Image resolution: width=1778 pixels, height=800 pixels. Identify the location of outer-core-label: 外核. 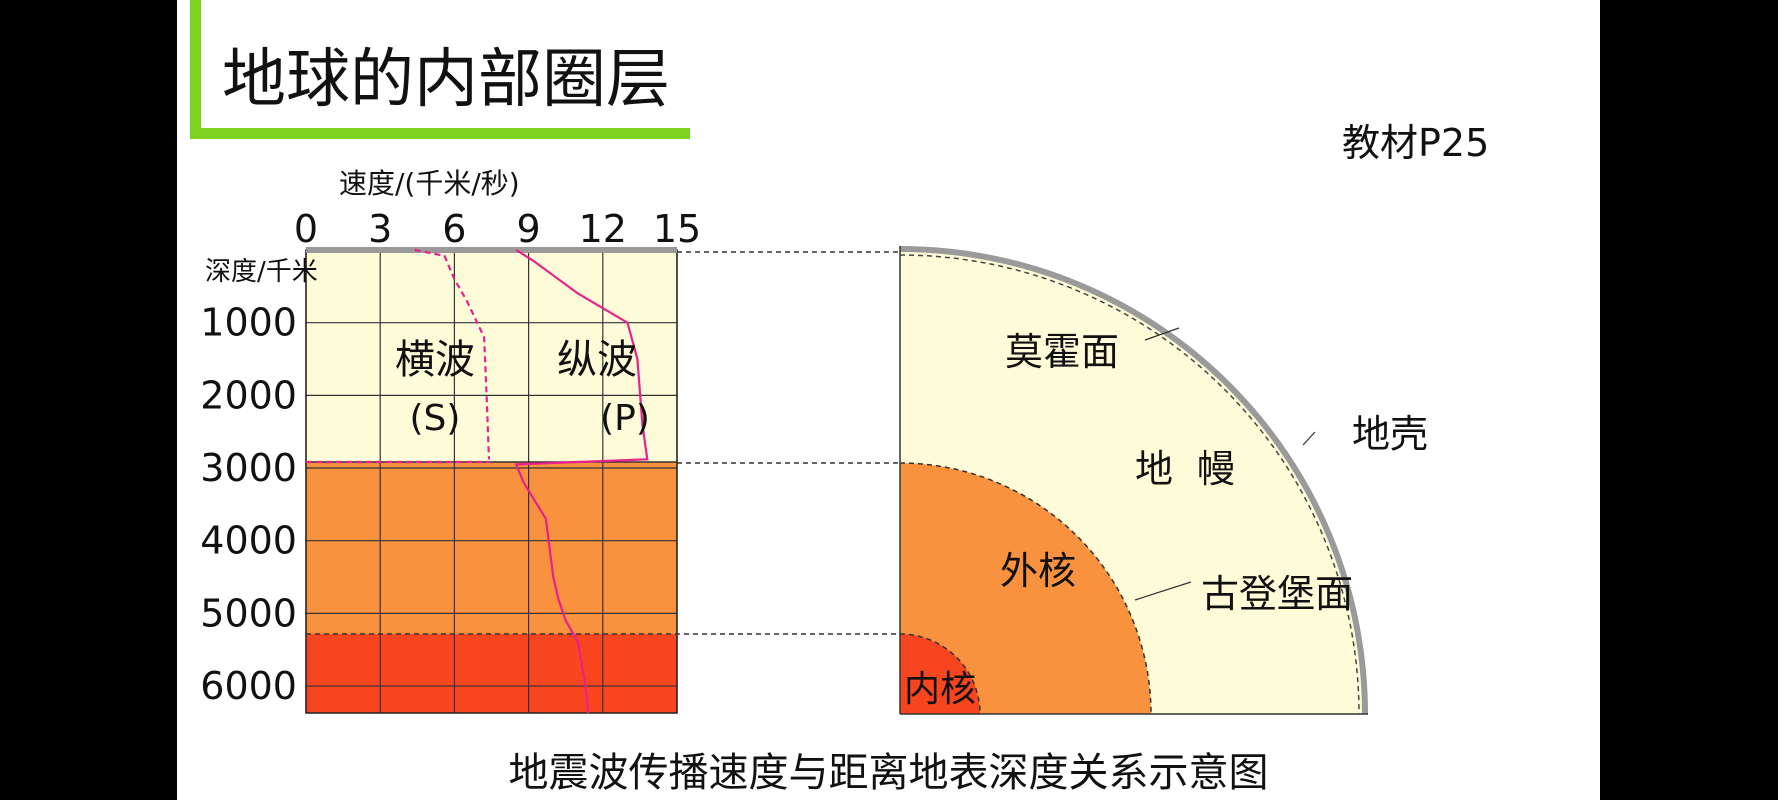
(1038, 571).